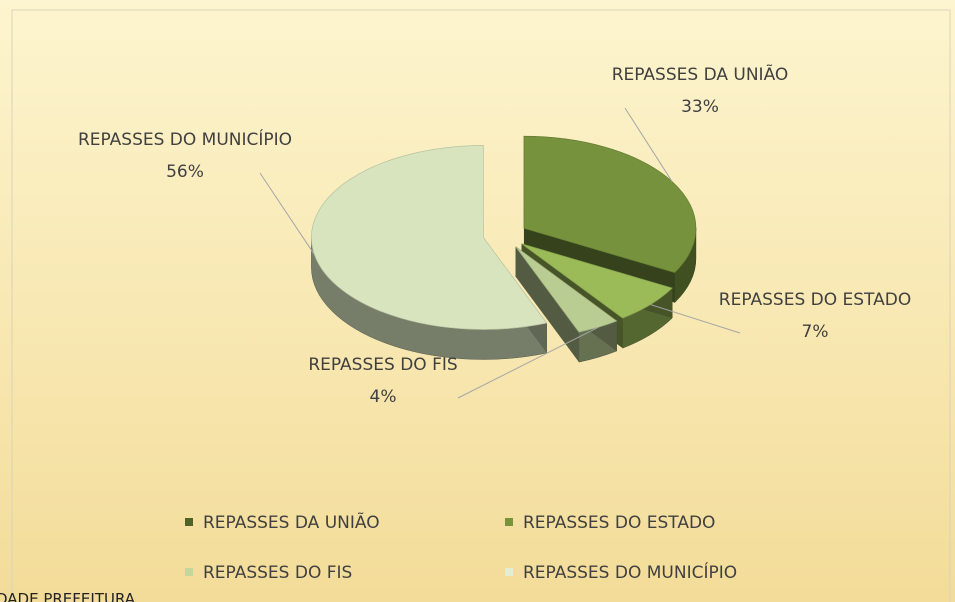 Image resolution: width=955 pixels, height=602 pixels. What do you see at coordinates (382, 381) in the screenshot?
I see `data-label: REPASSES DO FIS 4%` at bounding box center [382, 381].